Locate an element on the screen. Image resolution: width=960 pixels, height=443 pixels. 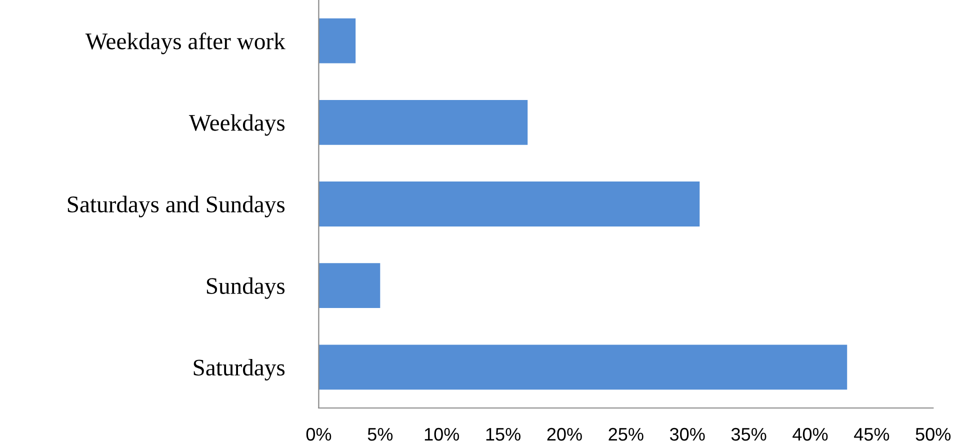
x-tick-label: 15% is located at coordinates (503, 434).